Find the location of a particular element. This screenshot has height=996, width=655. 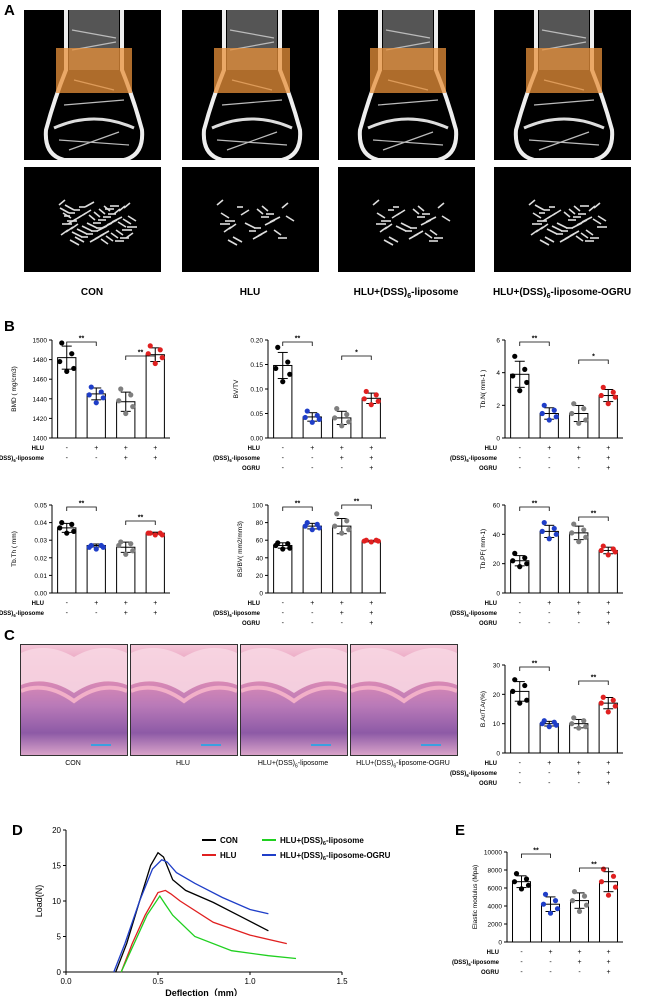

y-axis-label: Tb.N( mm-1 ) is located at coordinates (483, 389).